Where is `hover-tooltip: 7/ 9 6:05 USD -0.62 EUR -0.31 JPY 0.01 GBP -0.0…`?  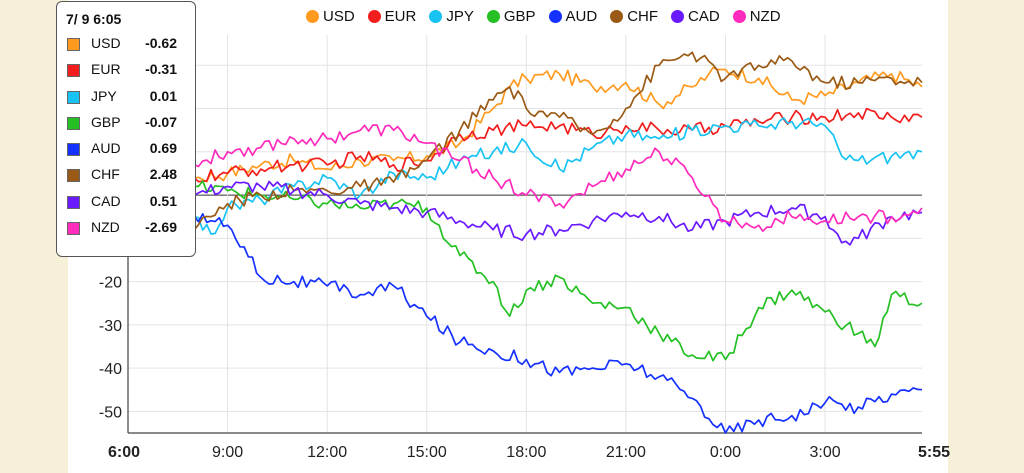 hover-tooltip: 7/ 9 6:05 USD -0.62 EUR -0.31 JPY 0.01 GBP -0.0… is located at coordinates (126, 129).